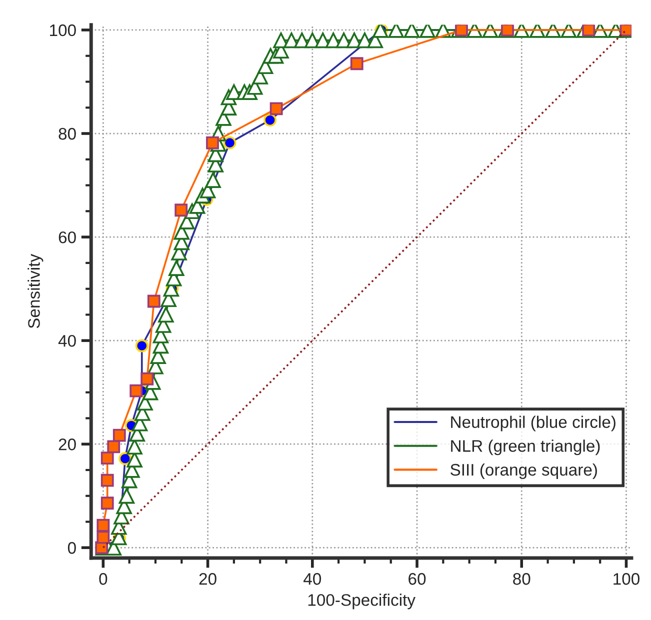 The image size is (651, 620). I want to click on x-tick-label: 60, so click(417, 579).